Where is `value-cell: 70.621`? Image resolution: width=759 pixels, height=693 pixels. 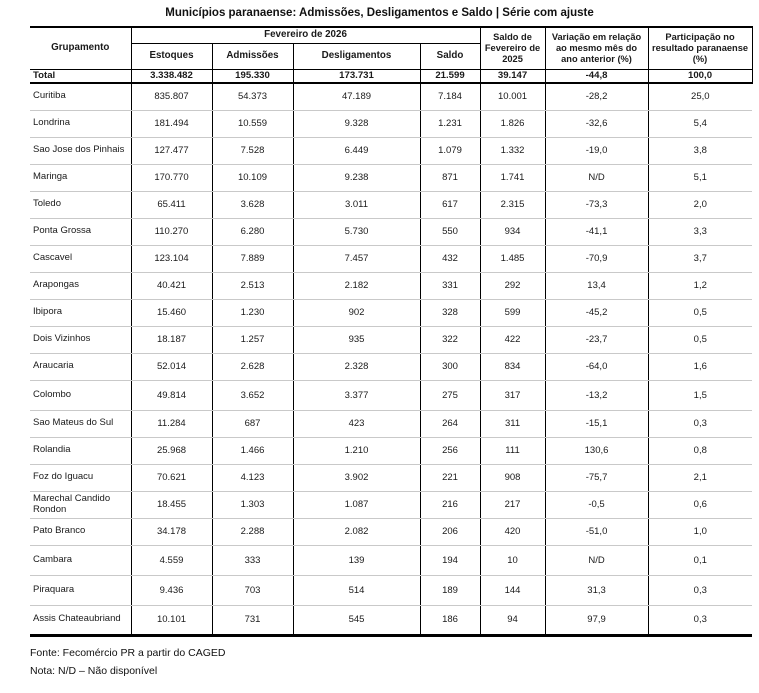
value-cell: 70.621 is located at coordinates (171, 478).